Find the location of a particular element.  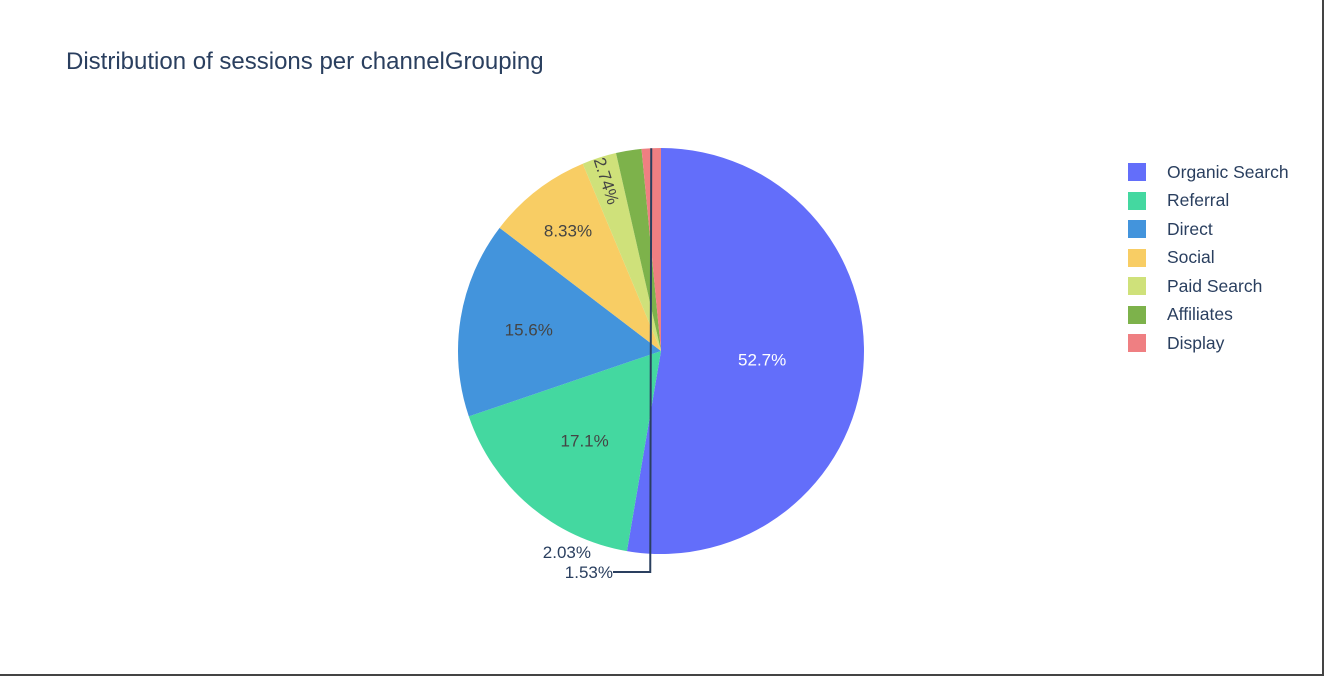

legend-item-social: Social is located at coordinates (1208, 258).